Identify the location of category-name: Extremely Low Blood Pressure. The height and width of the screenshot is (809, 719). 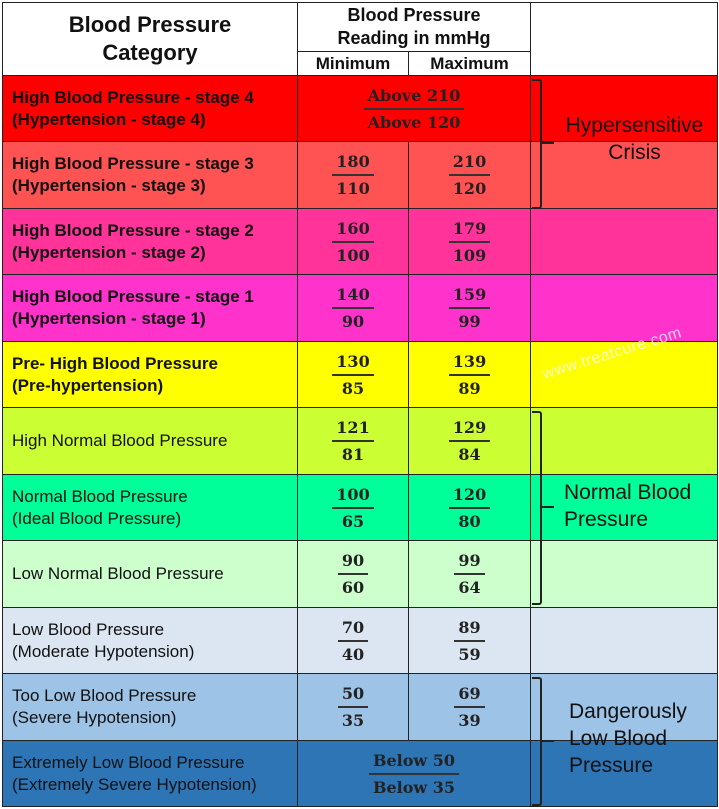
(128, 762).